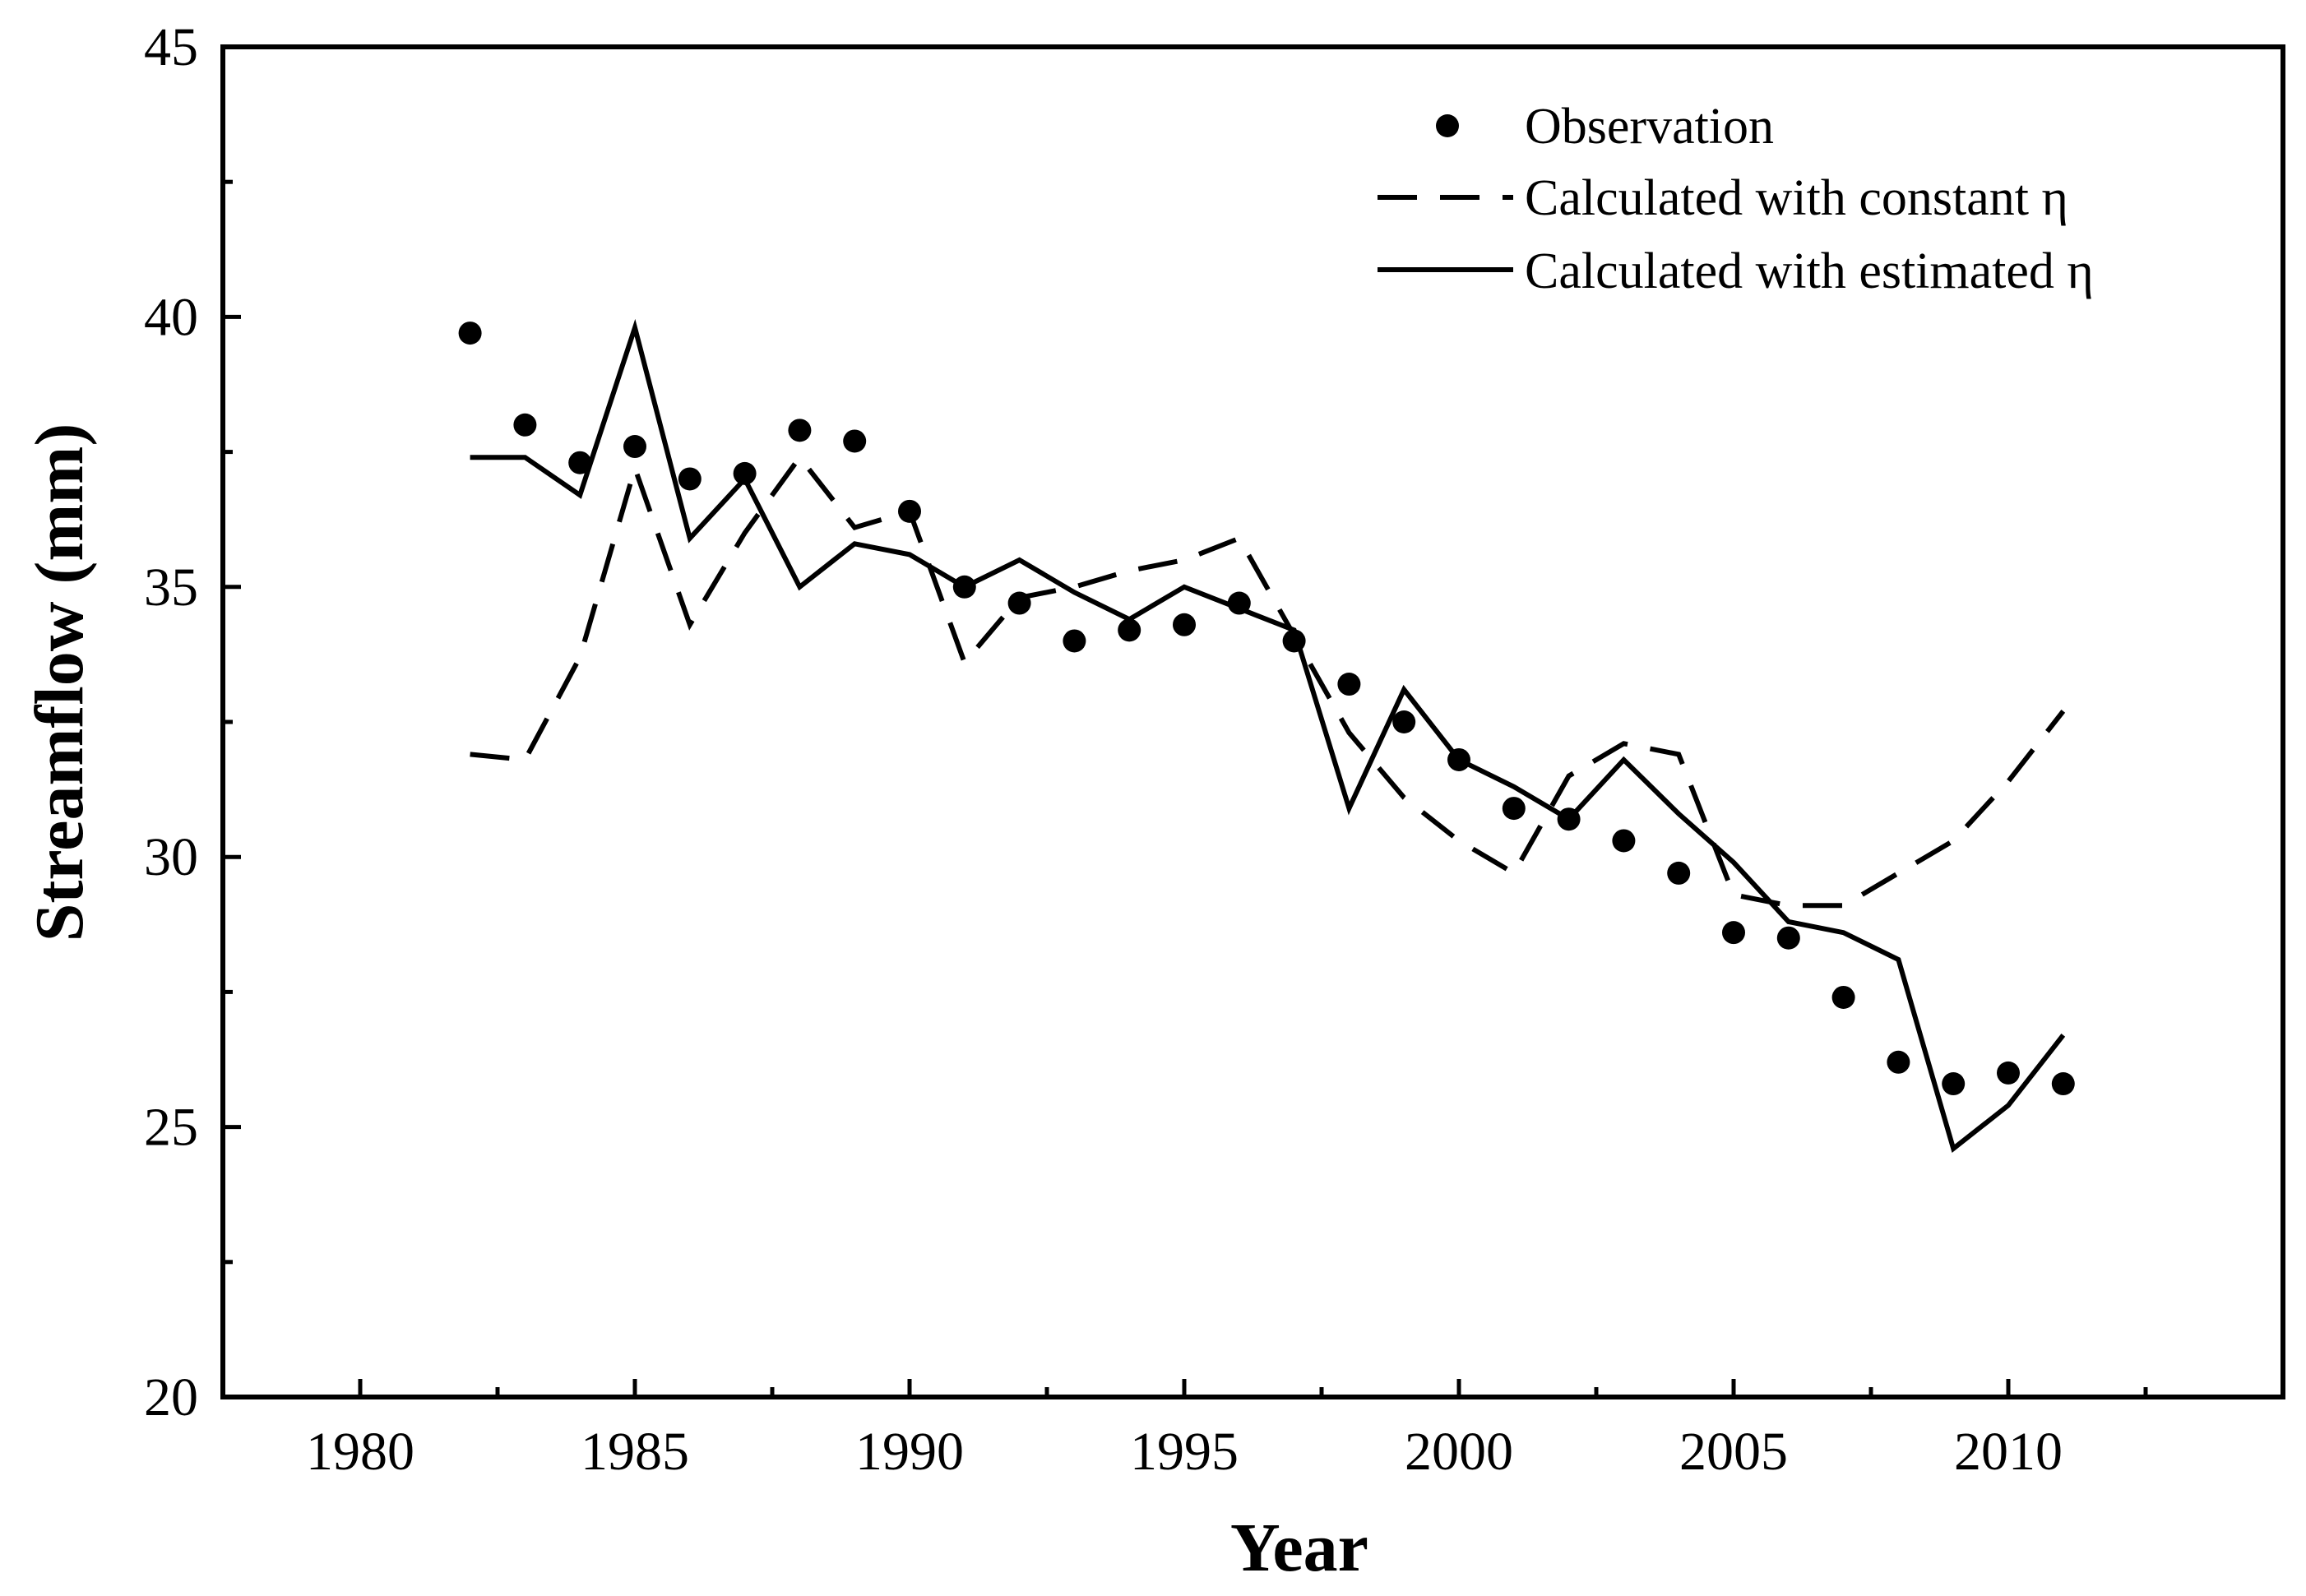  Describe the element at coordinates (1299, 1548) in the screenshot. I see `x-axis-title: Year` at that location.